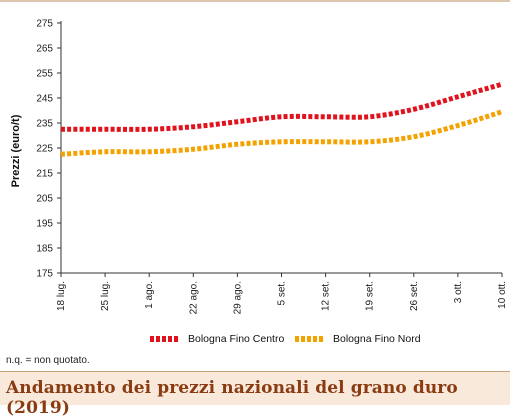 This screenshot has height=418, width=510. I want to click on legend-label-centro: Bologna Fino Centro, so click(236, 339).